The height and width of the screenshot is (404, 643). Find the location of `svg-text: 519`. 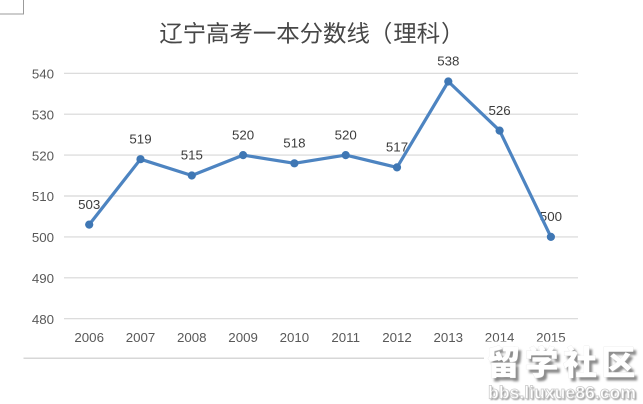

svg-text: 519 is located at coordinates (140, 138).